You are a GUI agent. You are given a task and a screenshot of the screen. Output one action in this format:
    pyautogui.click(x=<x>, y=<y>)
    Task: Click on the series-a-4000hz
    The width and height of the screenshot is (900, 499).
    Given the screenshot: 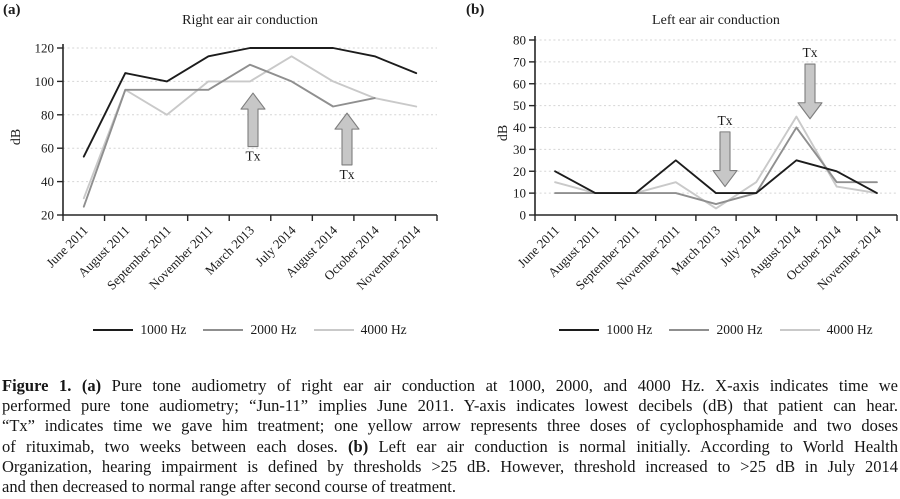 What is the action you would take?
    pyautogui.click(x=250, y=127)
    